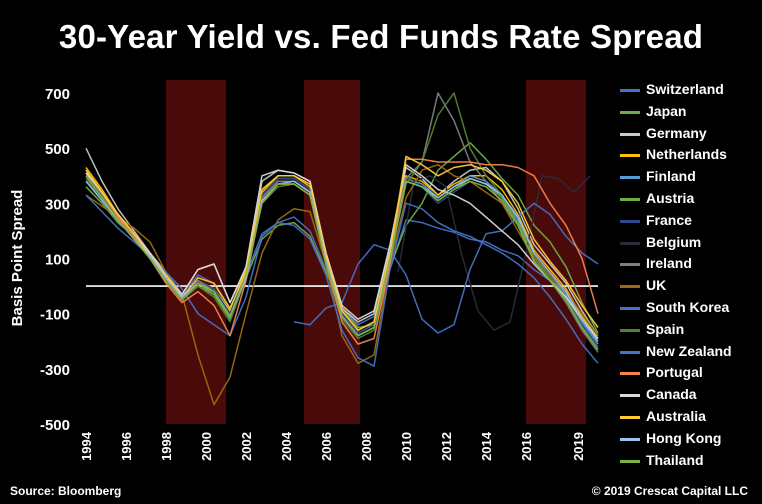 This screenshot has width=762, height=504. Describe the element at coordinates (674, 241) in the screenshot. I see `legend-label: Belgium` at that location.